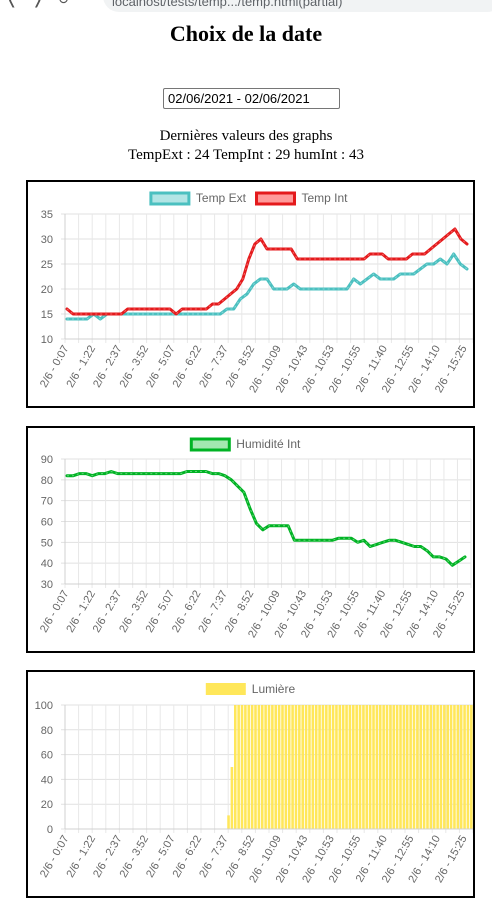  Describe the element at coordinates (50, 830) in the screenshot. I see `y-tick-label: 0` at that location.